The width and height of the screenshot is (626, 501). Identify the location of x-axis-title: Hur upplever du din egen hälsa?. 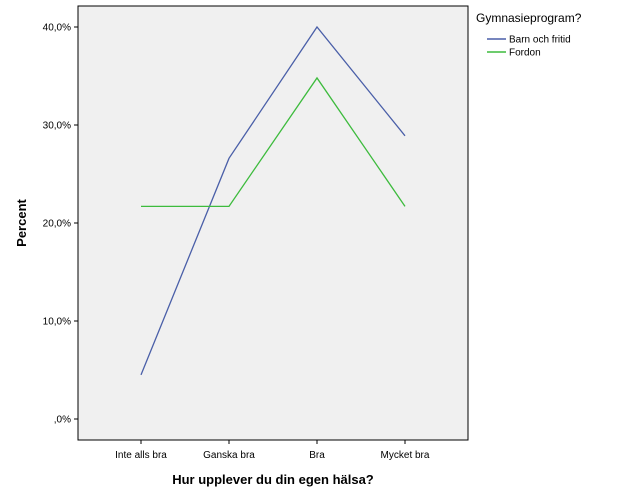
(273, 479).